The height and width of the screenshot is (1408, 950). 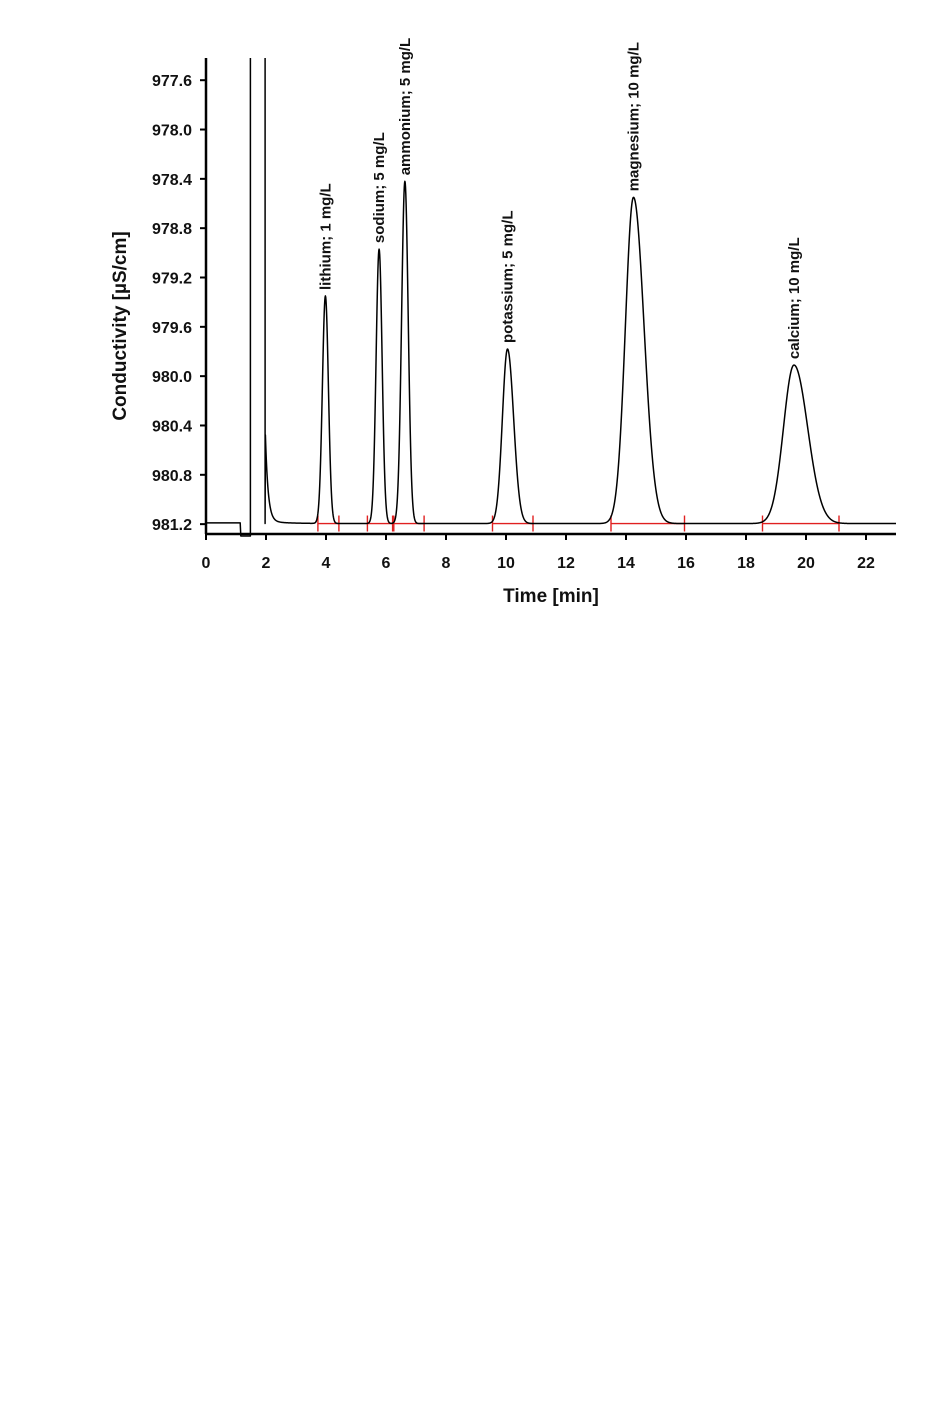 I want to click on y-tick-label: 979.6, so click(x=172, y=328).